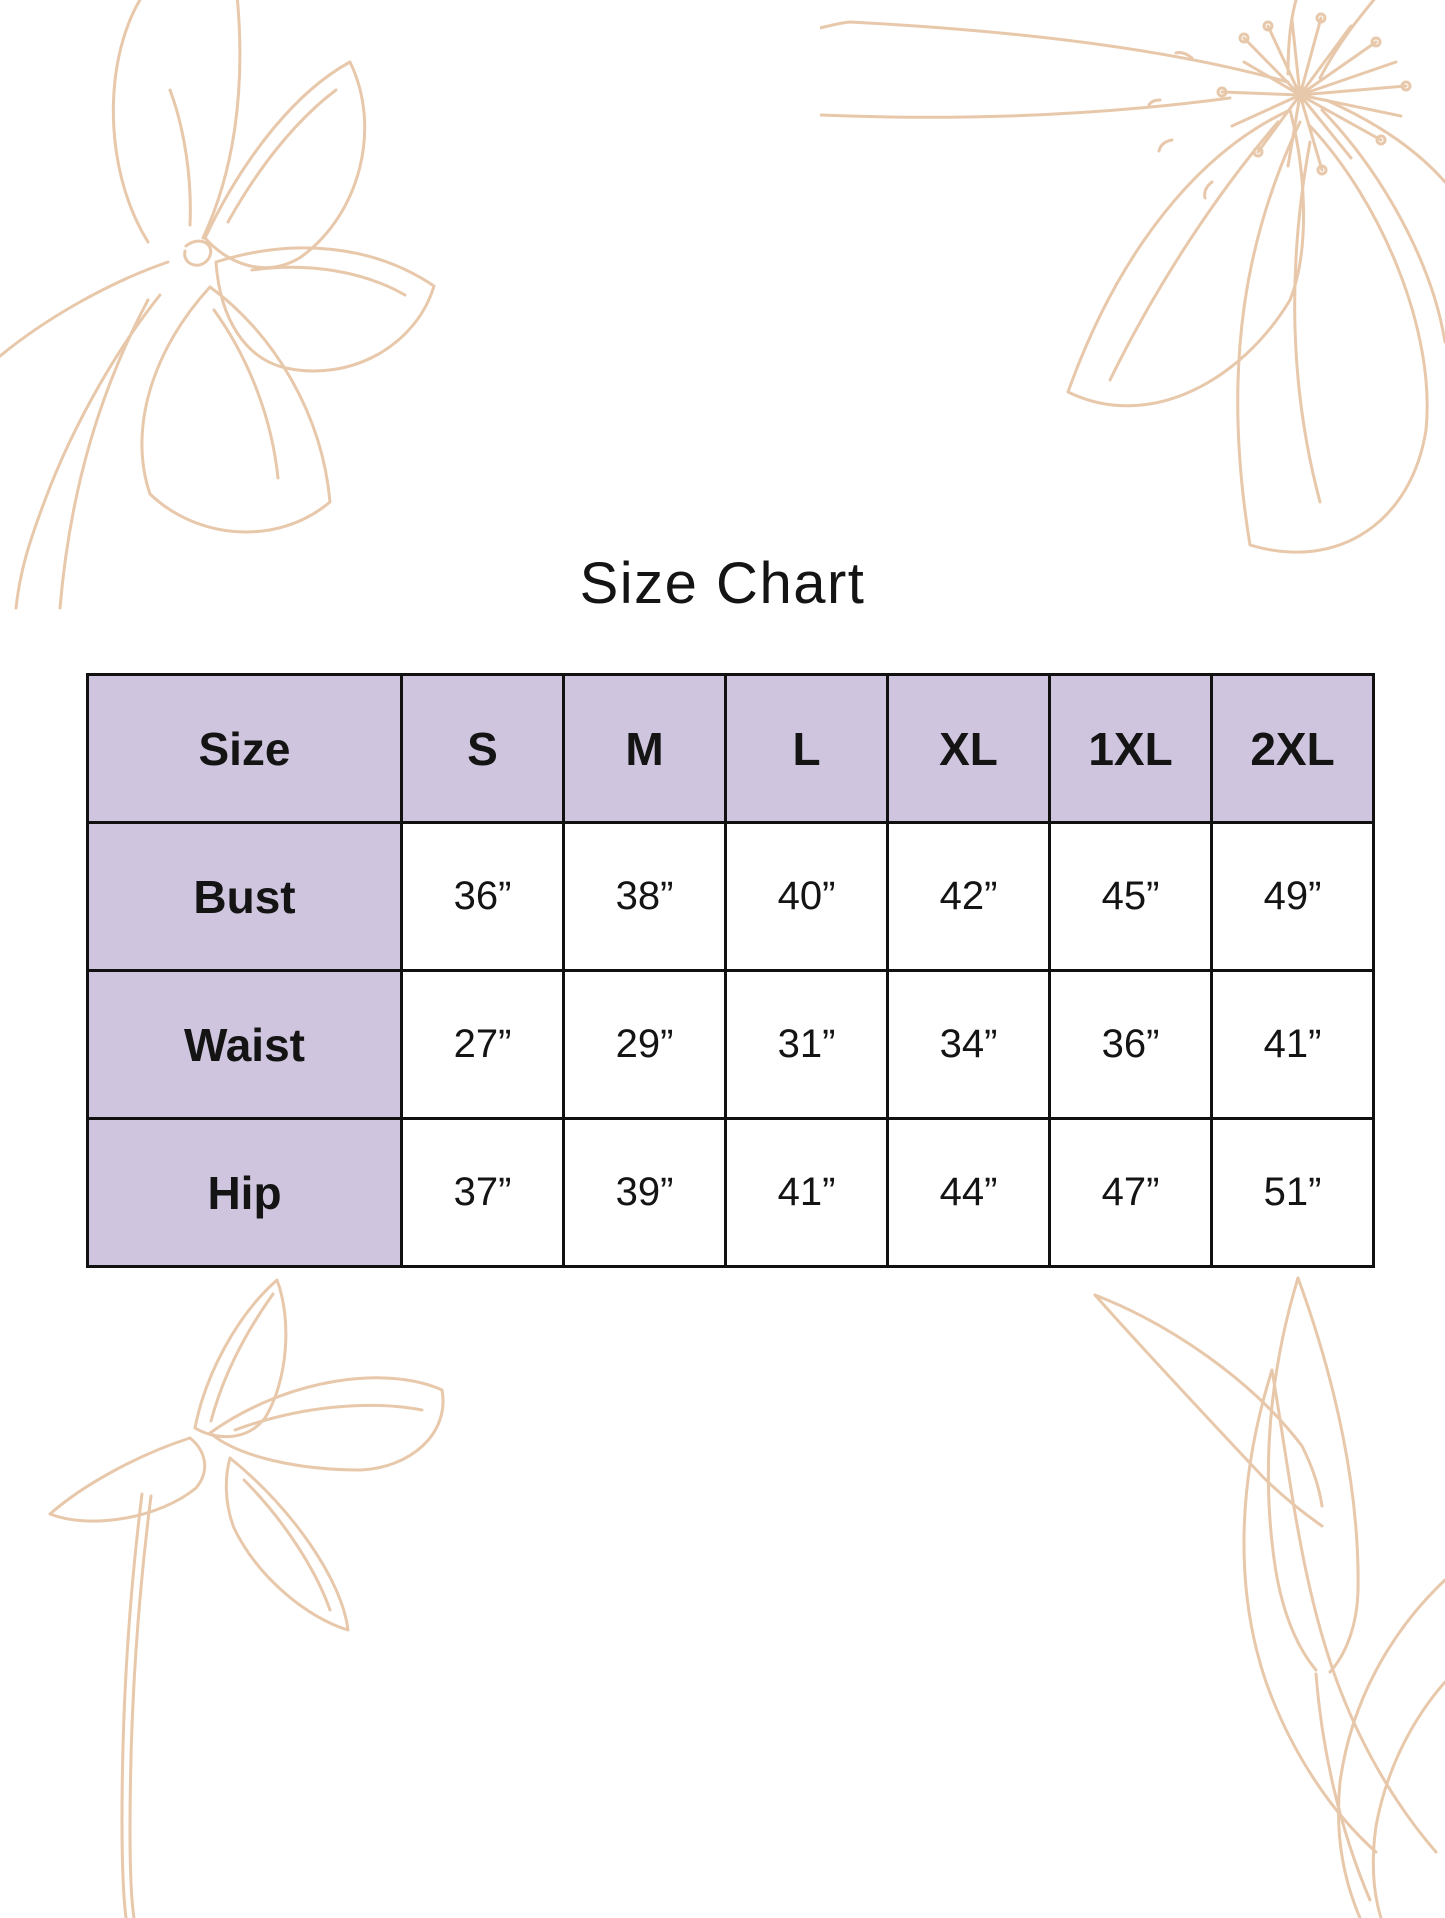 The image size is (1445, 1918). I want to click on hip-xl-value: 44”, so click(968, 1192).